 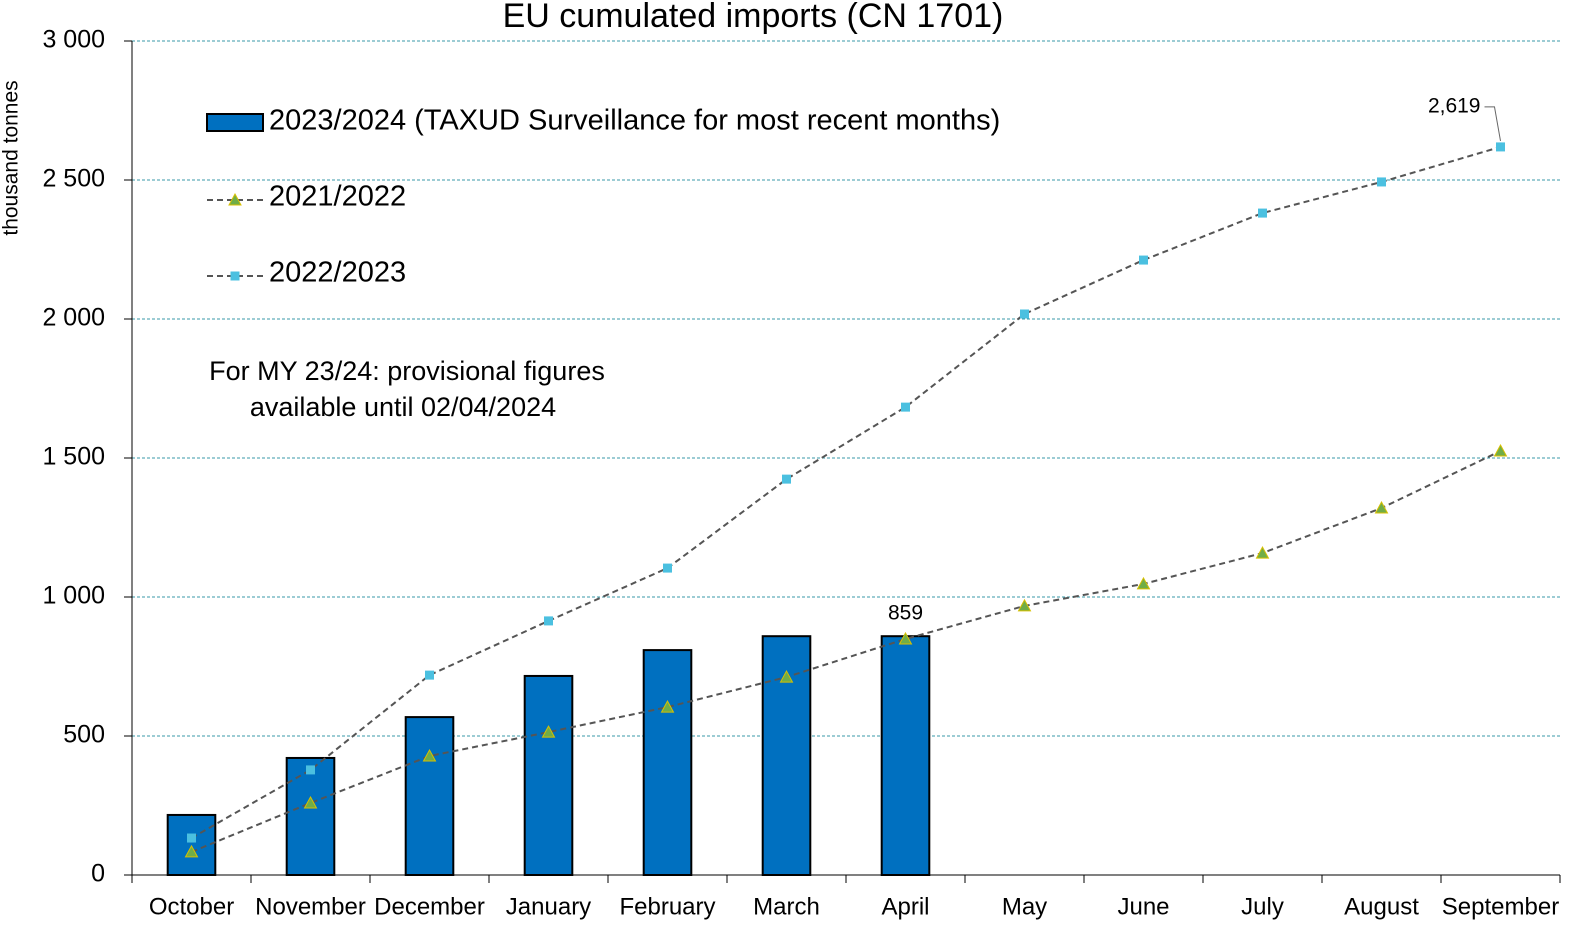 What do you see at coordinates (905, 906) in the screenshot?
I see `x-tick-label: April` at bounding box center [905, 906].